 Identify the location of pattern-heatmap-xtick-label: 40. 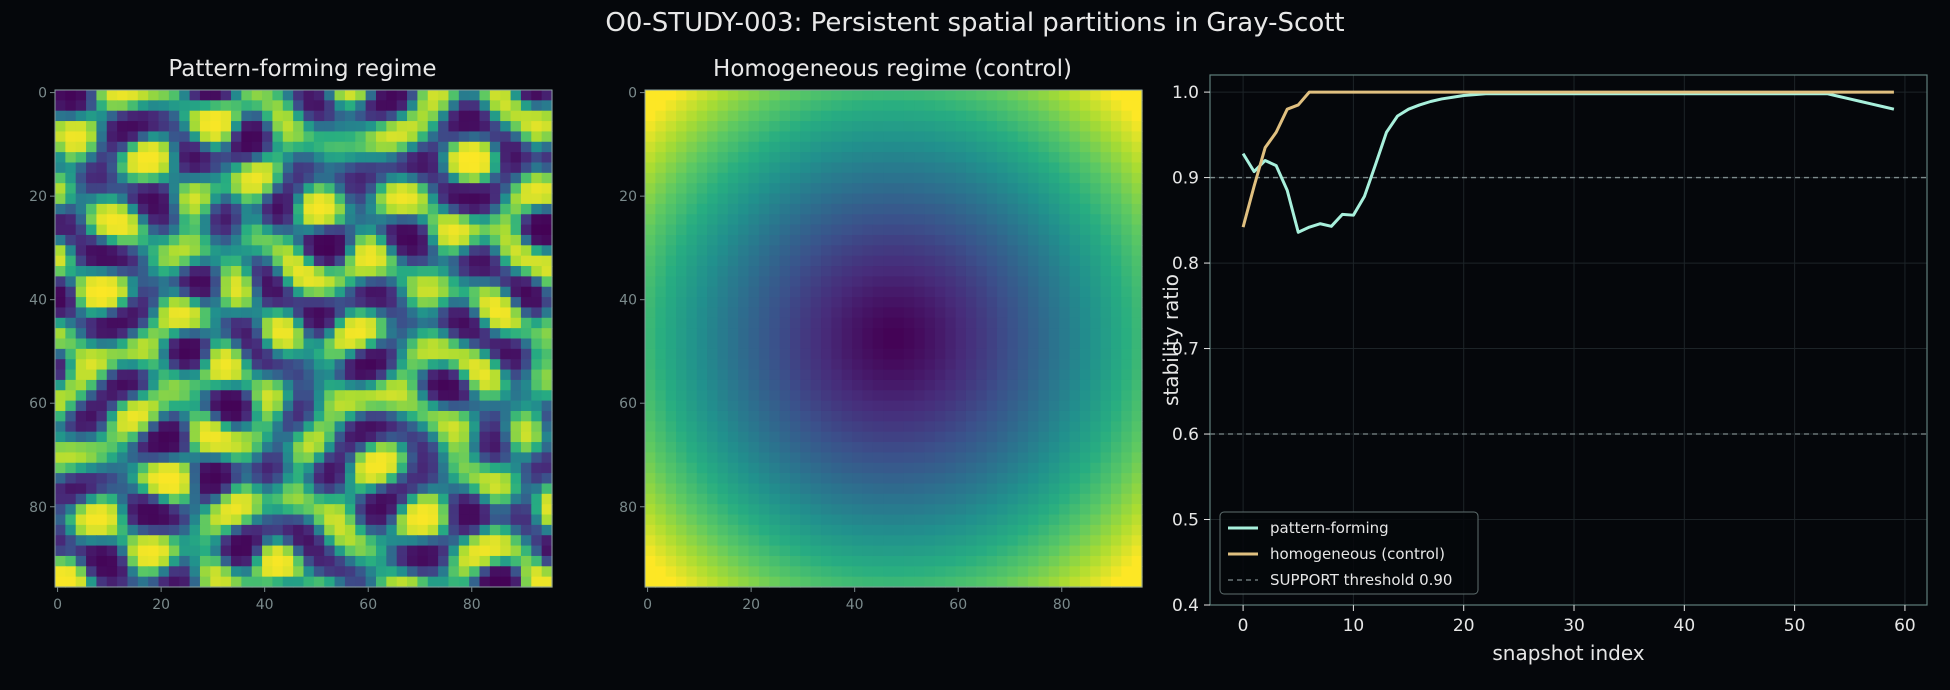
(265, 605).